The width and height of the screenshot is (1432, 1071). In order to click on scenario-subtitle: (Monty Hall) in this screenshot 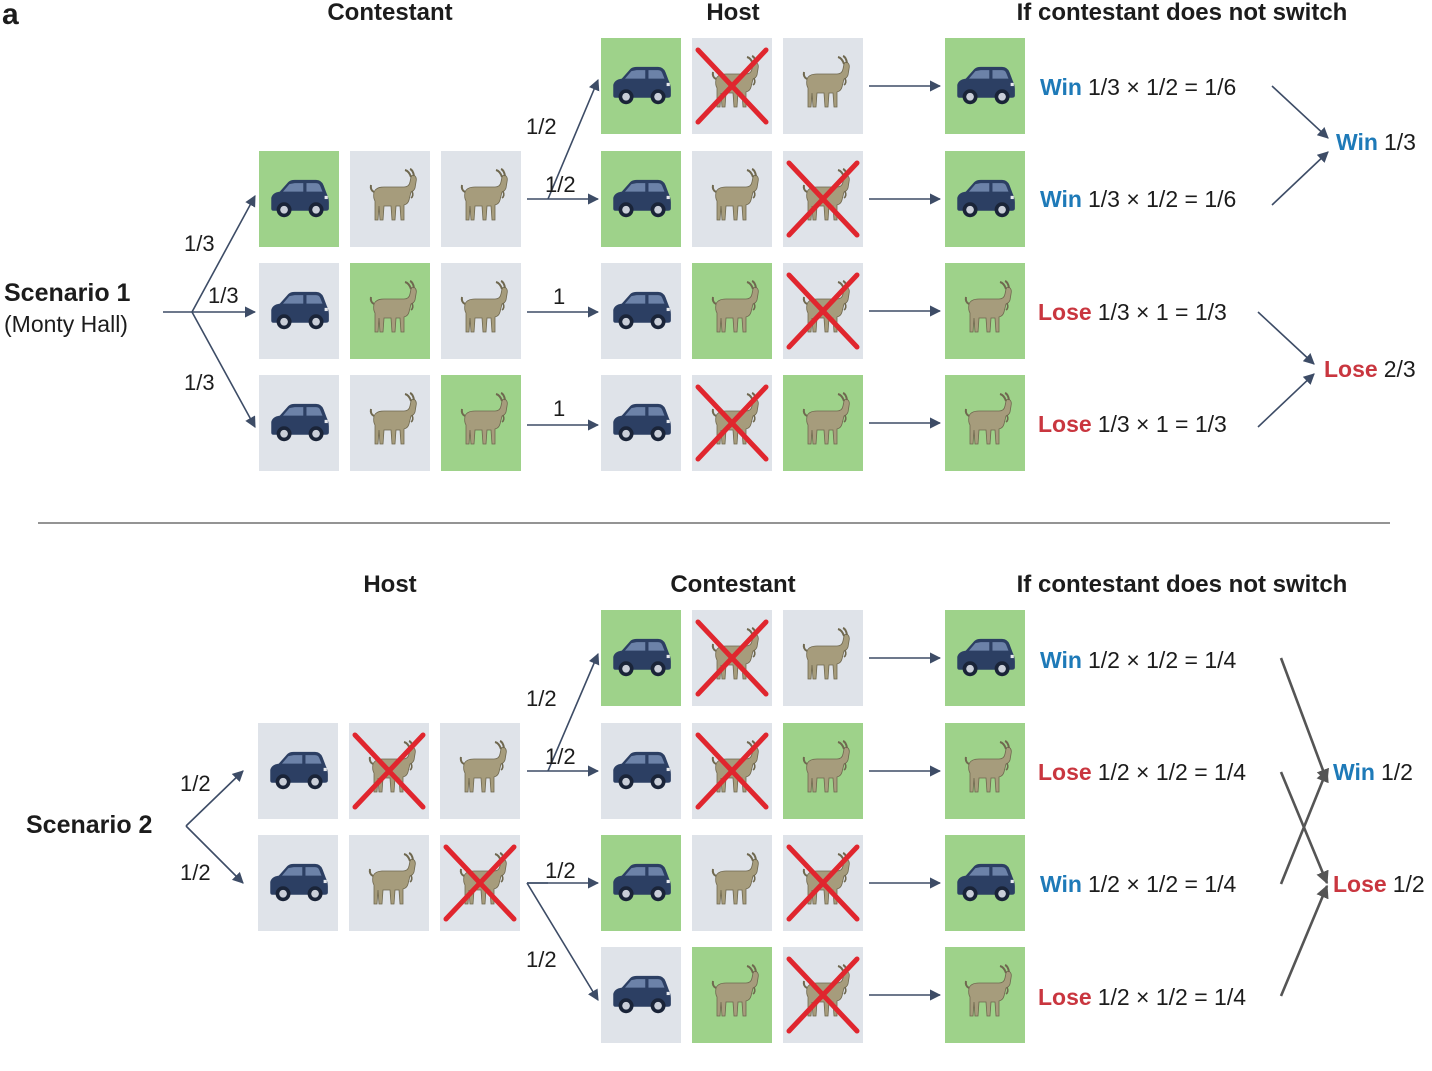, I will do `click(66, 324)`.